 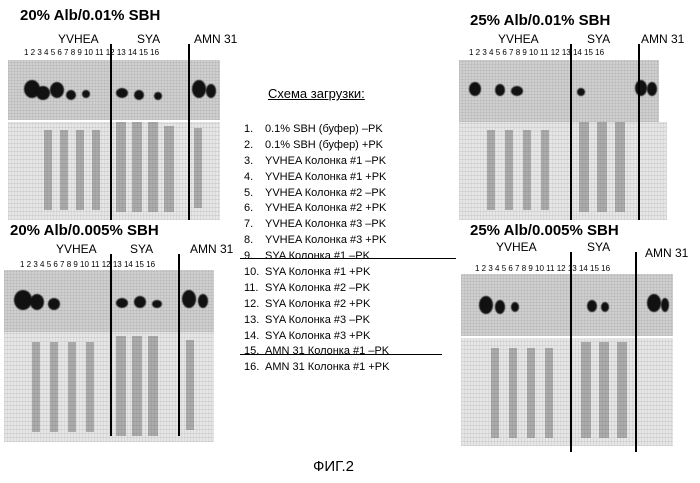 What do you see at coordinates (84, 230) in the screenshot?
I see `panel-title: 20% Alb/0.005% SBH` at bounding box center [84, 230].